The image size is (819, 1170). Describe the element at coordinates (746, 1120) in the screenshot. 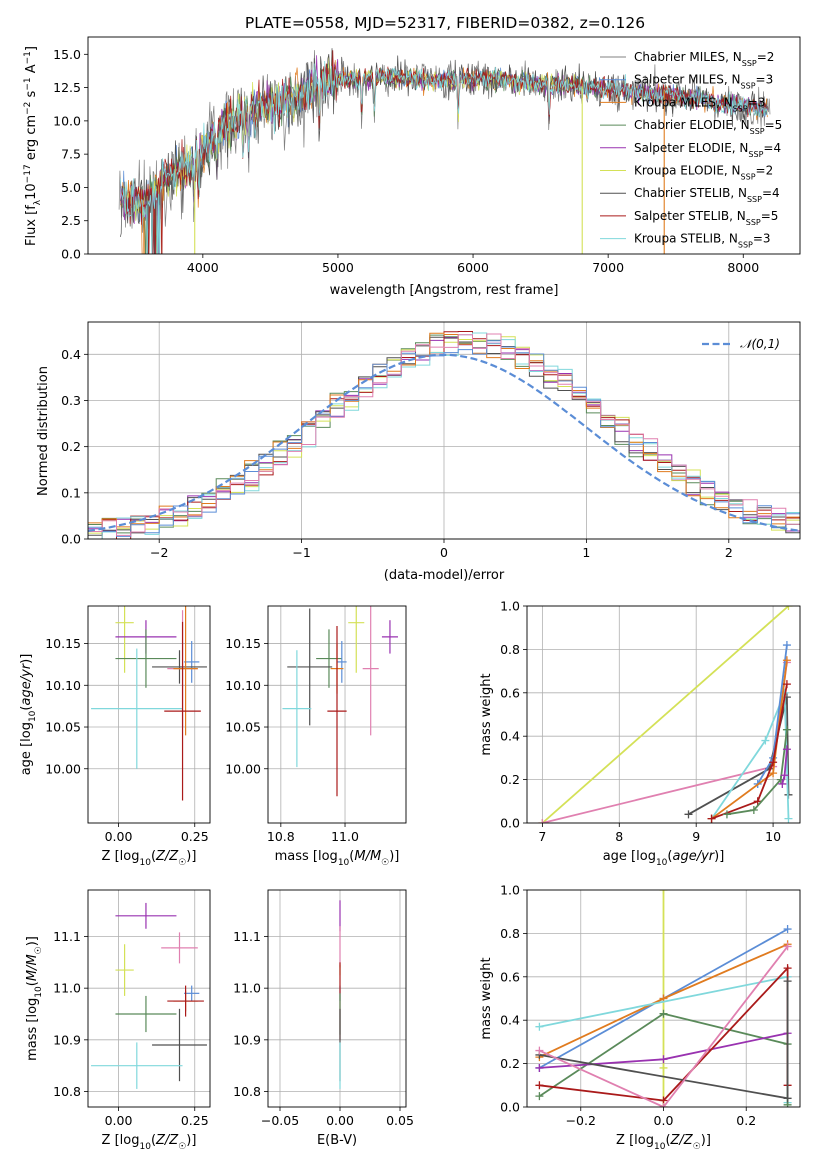

I see `x-tick-label: 0.2` at that location.